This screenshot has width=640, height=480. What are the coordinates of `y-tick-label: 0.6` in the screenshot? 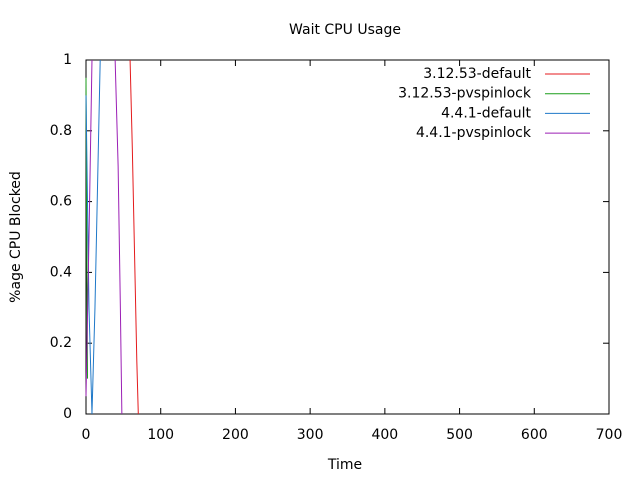 It's located at (61, 202).